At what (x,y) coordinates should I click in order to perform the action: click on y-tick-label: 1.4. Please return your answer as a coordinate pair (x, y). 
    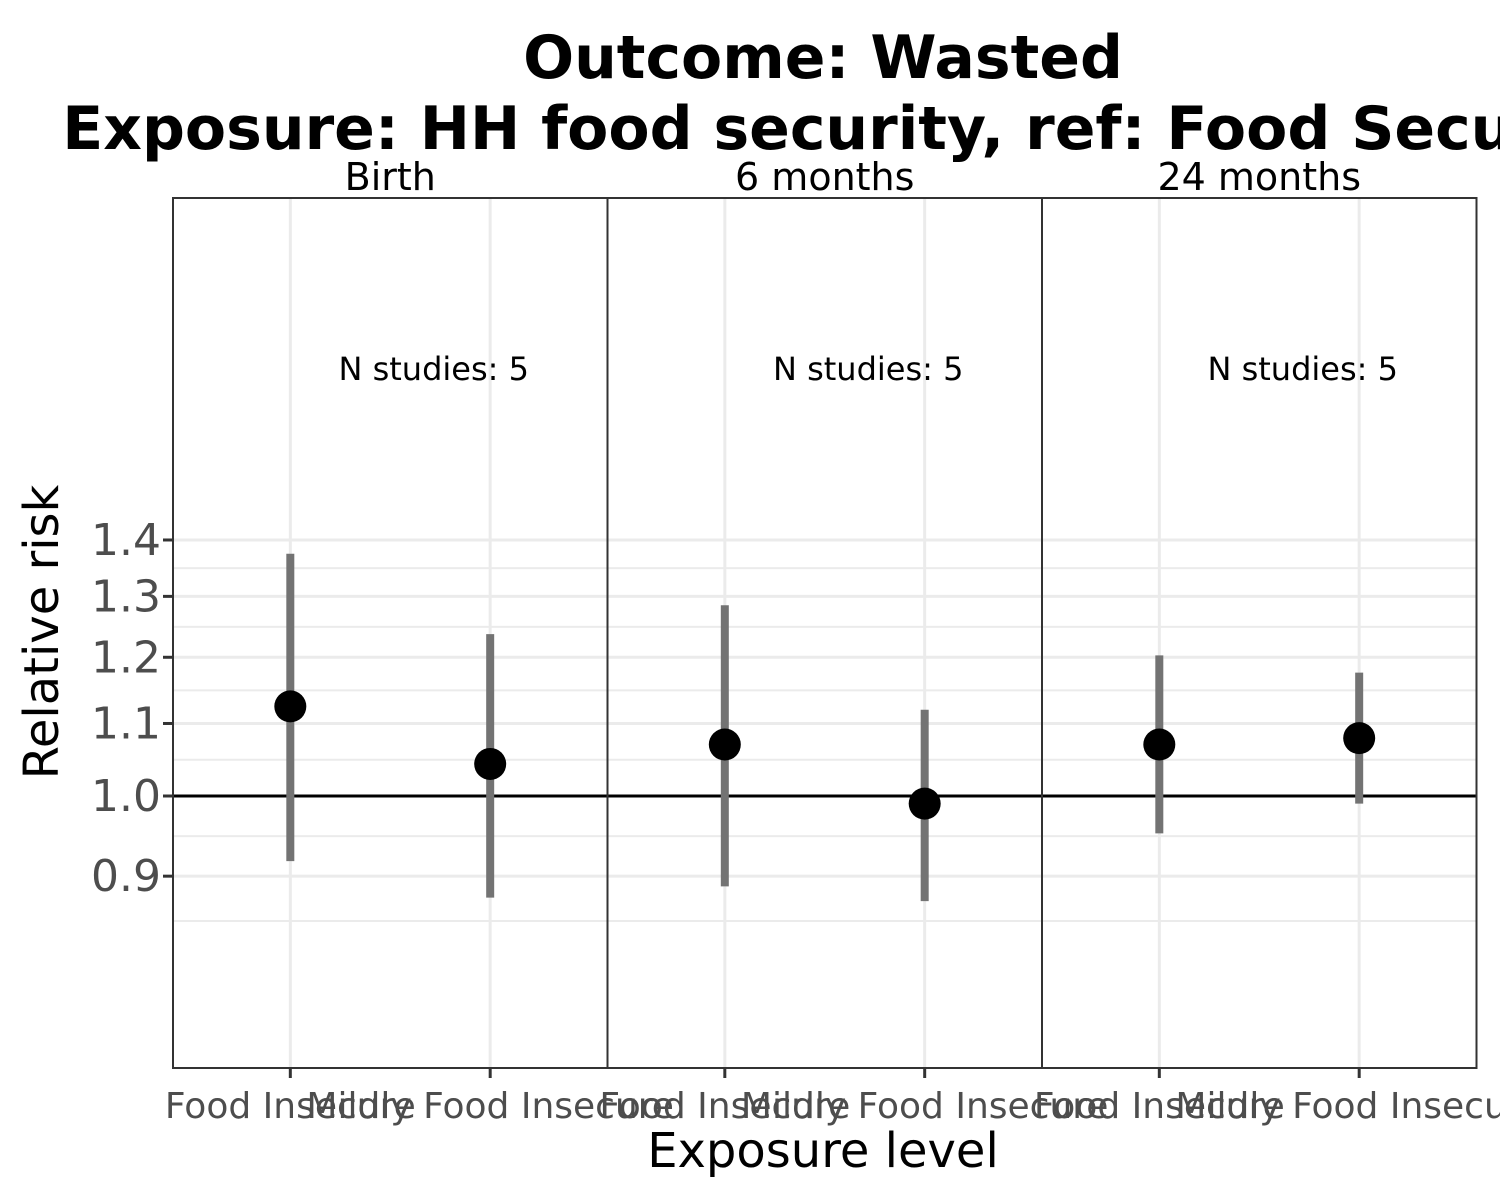
    Looking at the image, I should click on (126, 540).